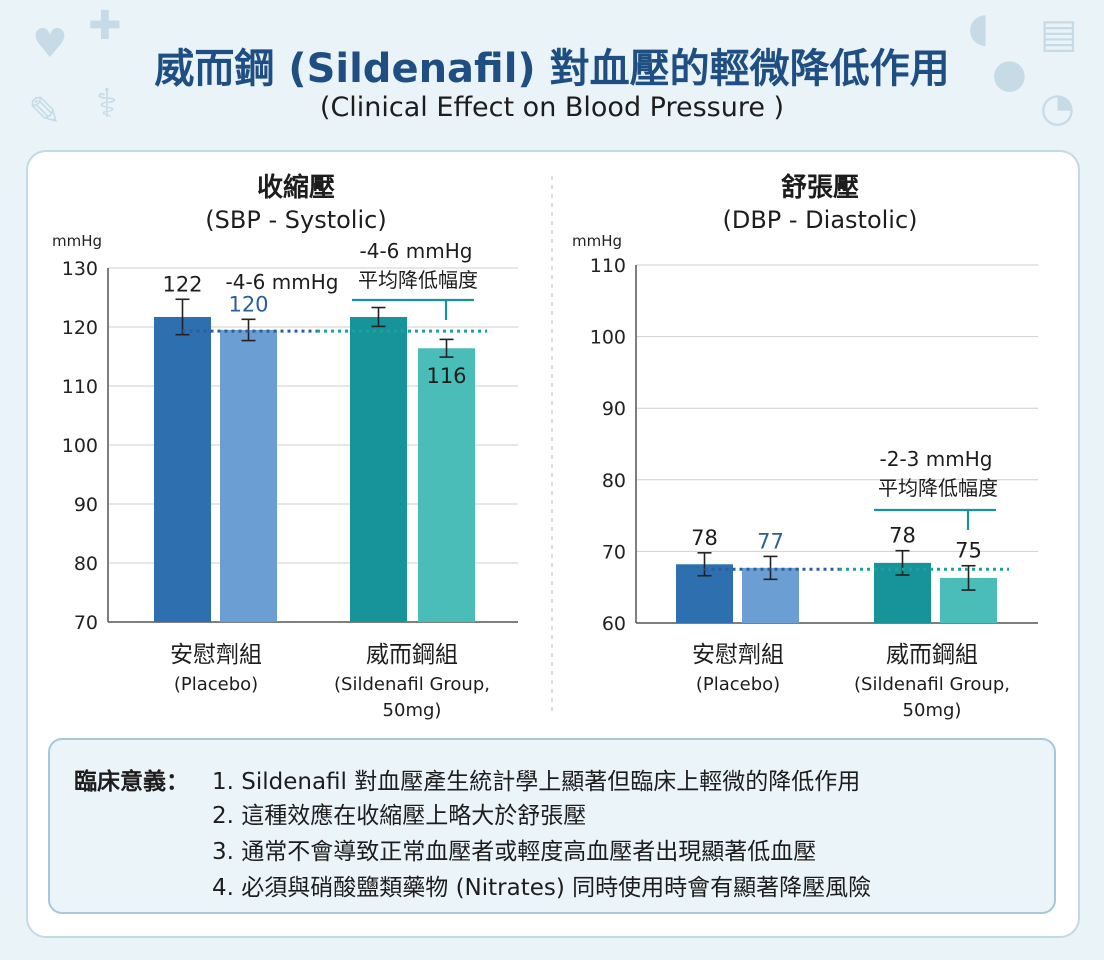  What do you see at coordinates (45, 112) in the screenshot?
I see `pill-icon: ✎` at bounding box center [45, 112].